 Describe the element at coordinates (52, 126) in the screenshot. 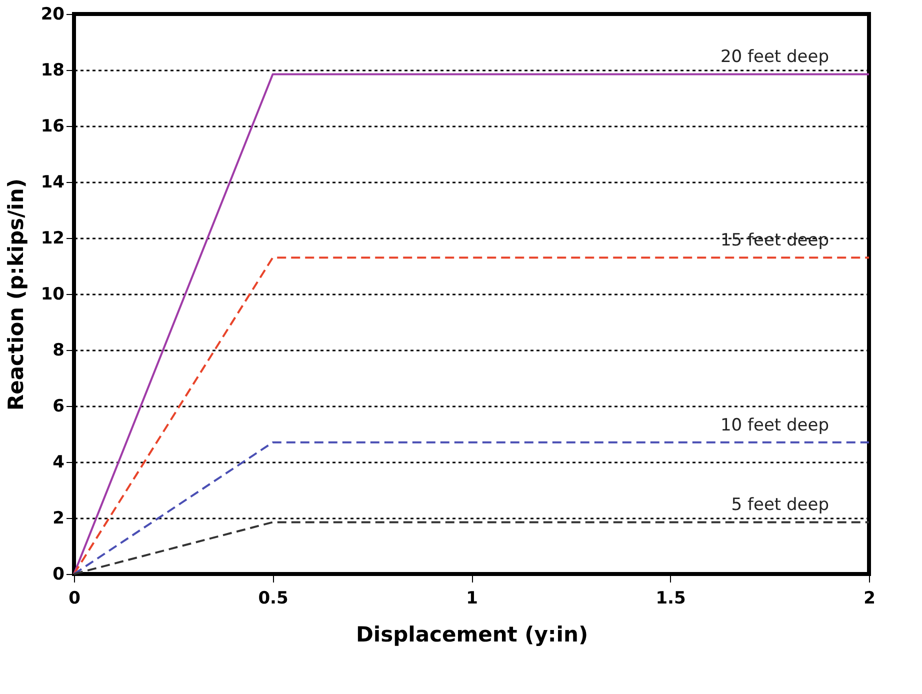

I see `y-tick-label: 16` at that location.